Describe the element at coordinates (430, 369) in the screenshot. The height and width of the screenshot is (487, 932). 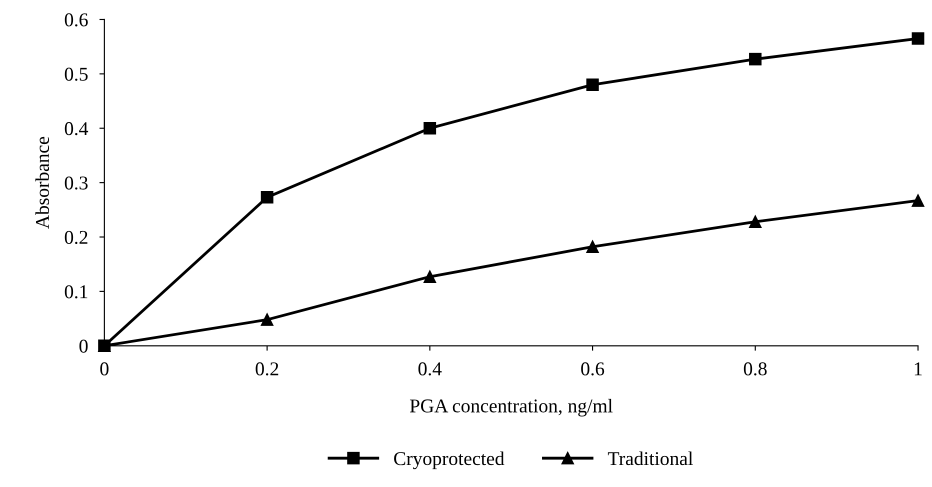
I see `x-tick-label: 0.4` at that location.